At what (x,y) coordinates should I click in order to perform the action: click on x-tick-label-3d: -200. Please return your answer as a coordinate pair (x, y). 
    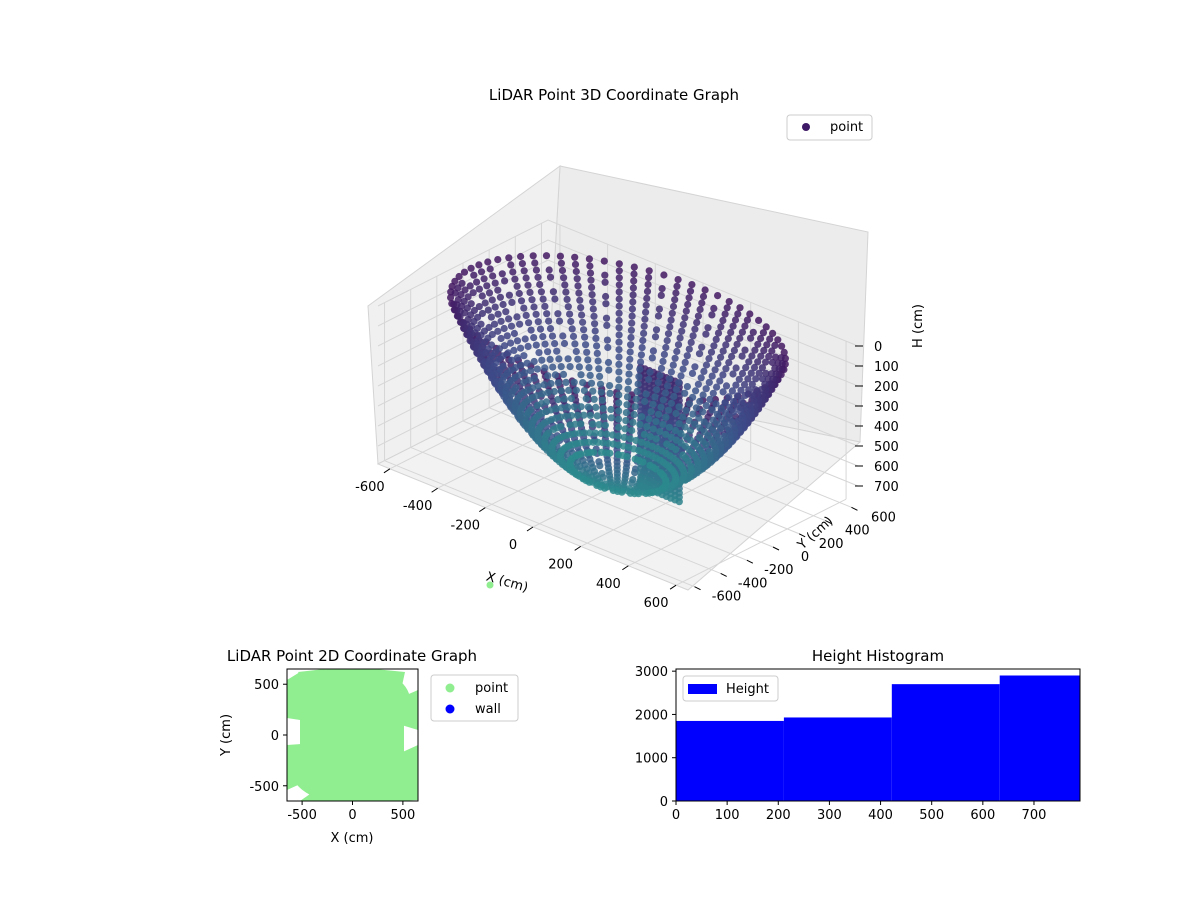
    Looking at the image, I should click on (466, 526).